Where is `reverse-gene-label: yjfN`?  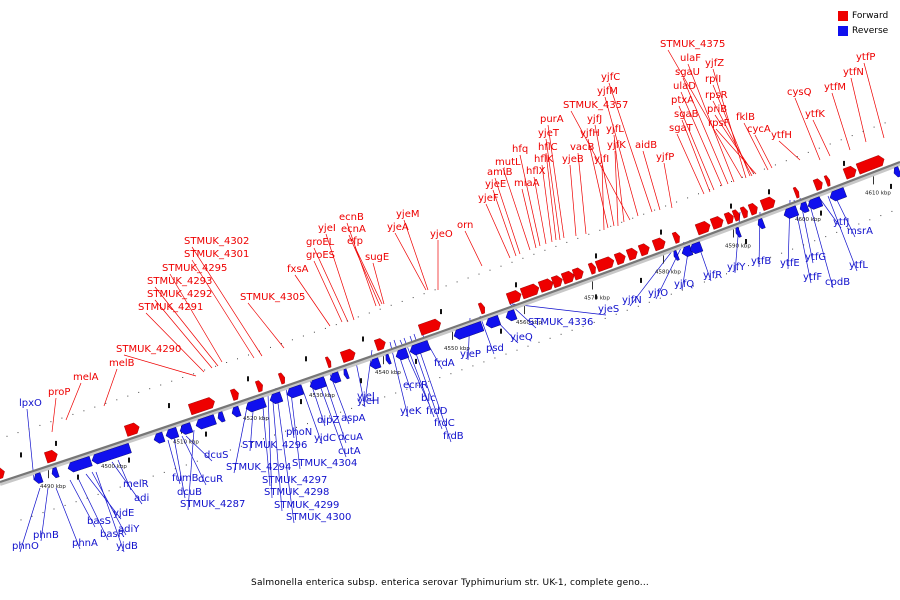 reverse-gene-label: yjfN is located at coordinates (632, 300).